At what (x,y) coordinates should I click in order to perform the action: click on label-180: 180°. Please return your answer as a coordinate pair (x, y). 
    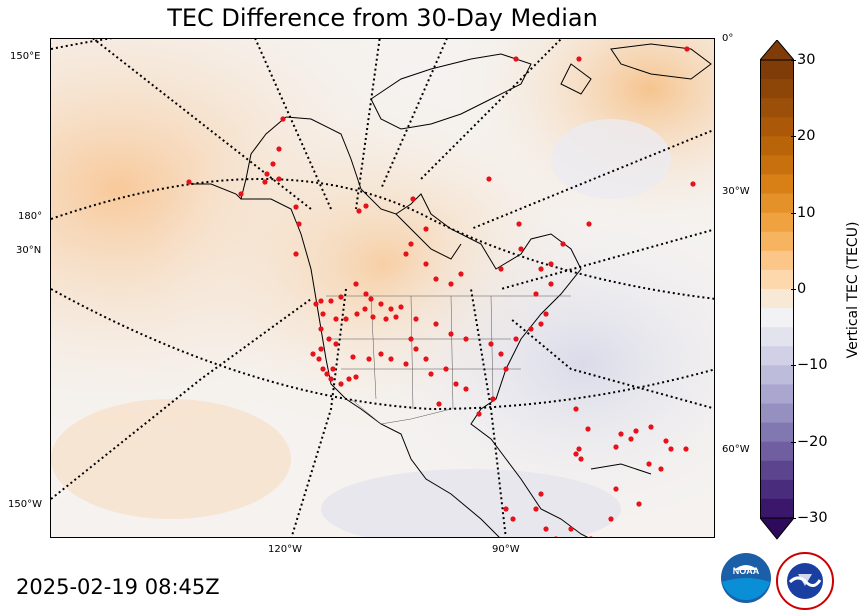
    Looking at the image, I should click on (30, 216).